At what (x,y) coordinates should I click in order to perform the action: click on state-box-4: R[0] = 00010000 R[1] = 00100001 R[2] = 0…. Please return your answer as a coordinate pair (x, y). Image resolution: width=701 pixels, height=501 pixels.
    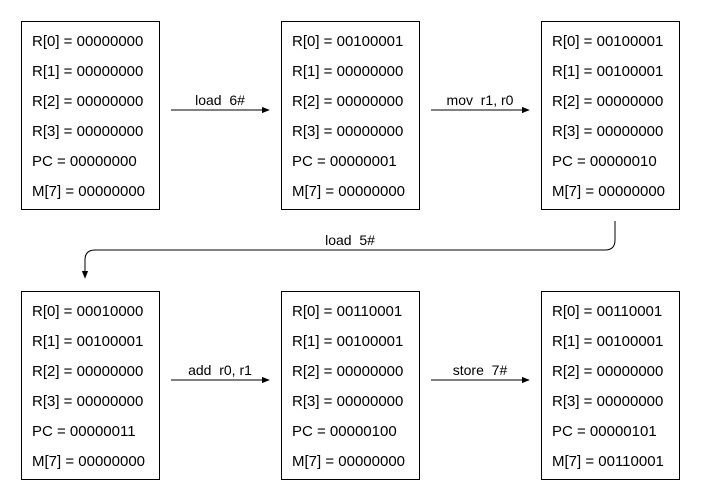
    Looking at the image, I should click on (90, 385).